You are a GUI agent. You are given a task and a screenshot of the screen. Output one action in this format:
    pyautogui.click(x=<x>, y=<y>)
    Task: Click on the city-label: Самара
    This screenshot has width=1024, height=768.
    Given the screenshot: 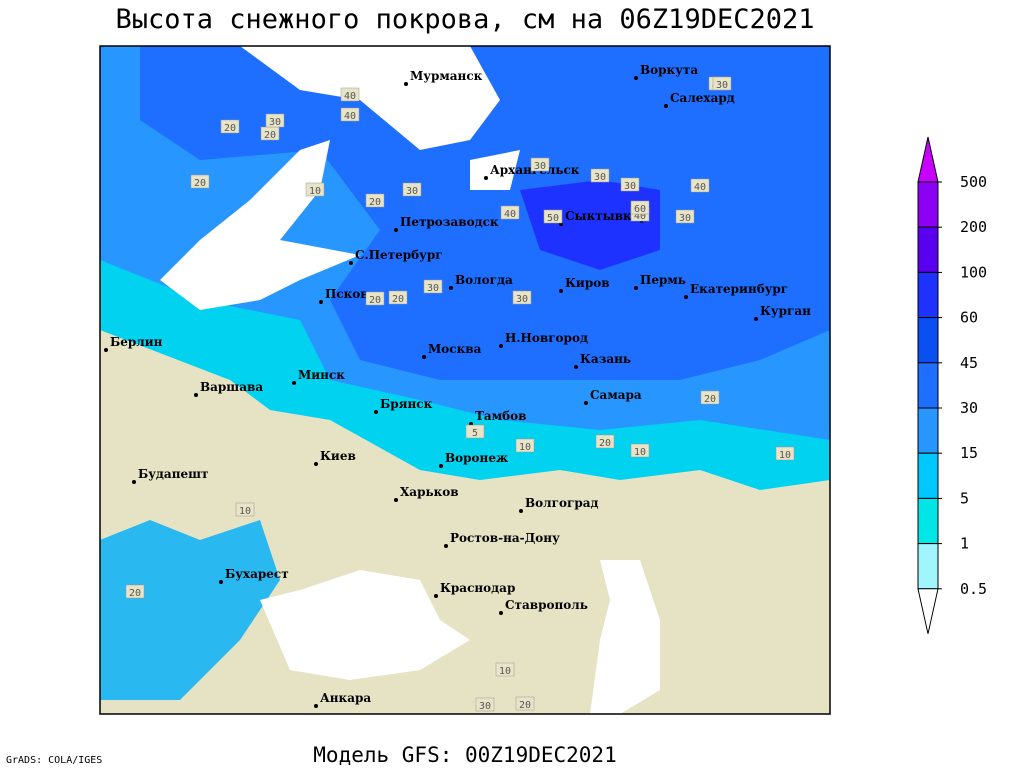 What is the action you would take?
    pyautogui.click(x=616, y=395)
    